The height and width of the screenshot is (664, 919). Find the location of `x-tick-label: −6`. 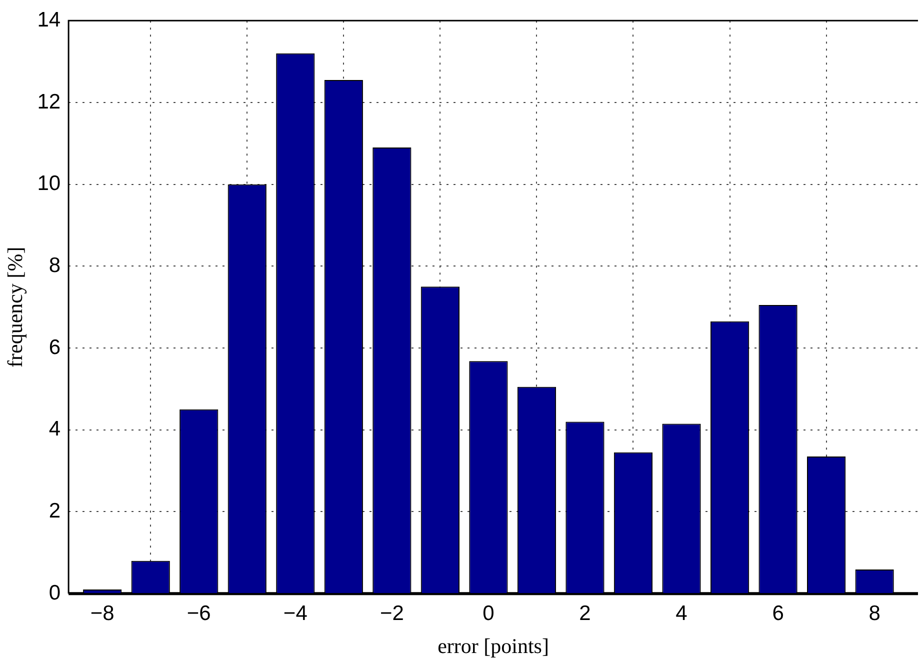

x-tick-label: −6 is located at coordinates (198, 613).